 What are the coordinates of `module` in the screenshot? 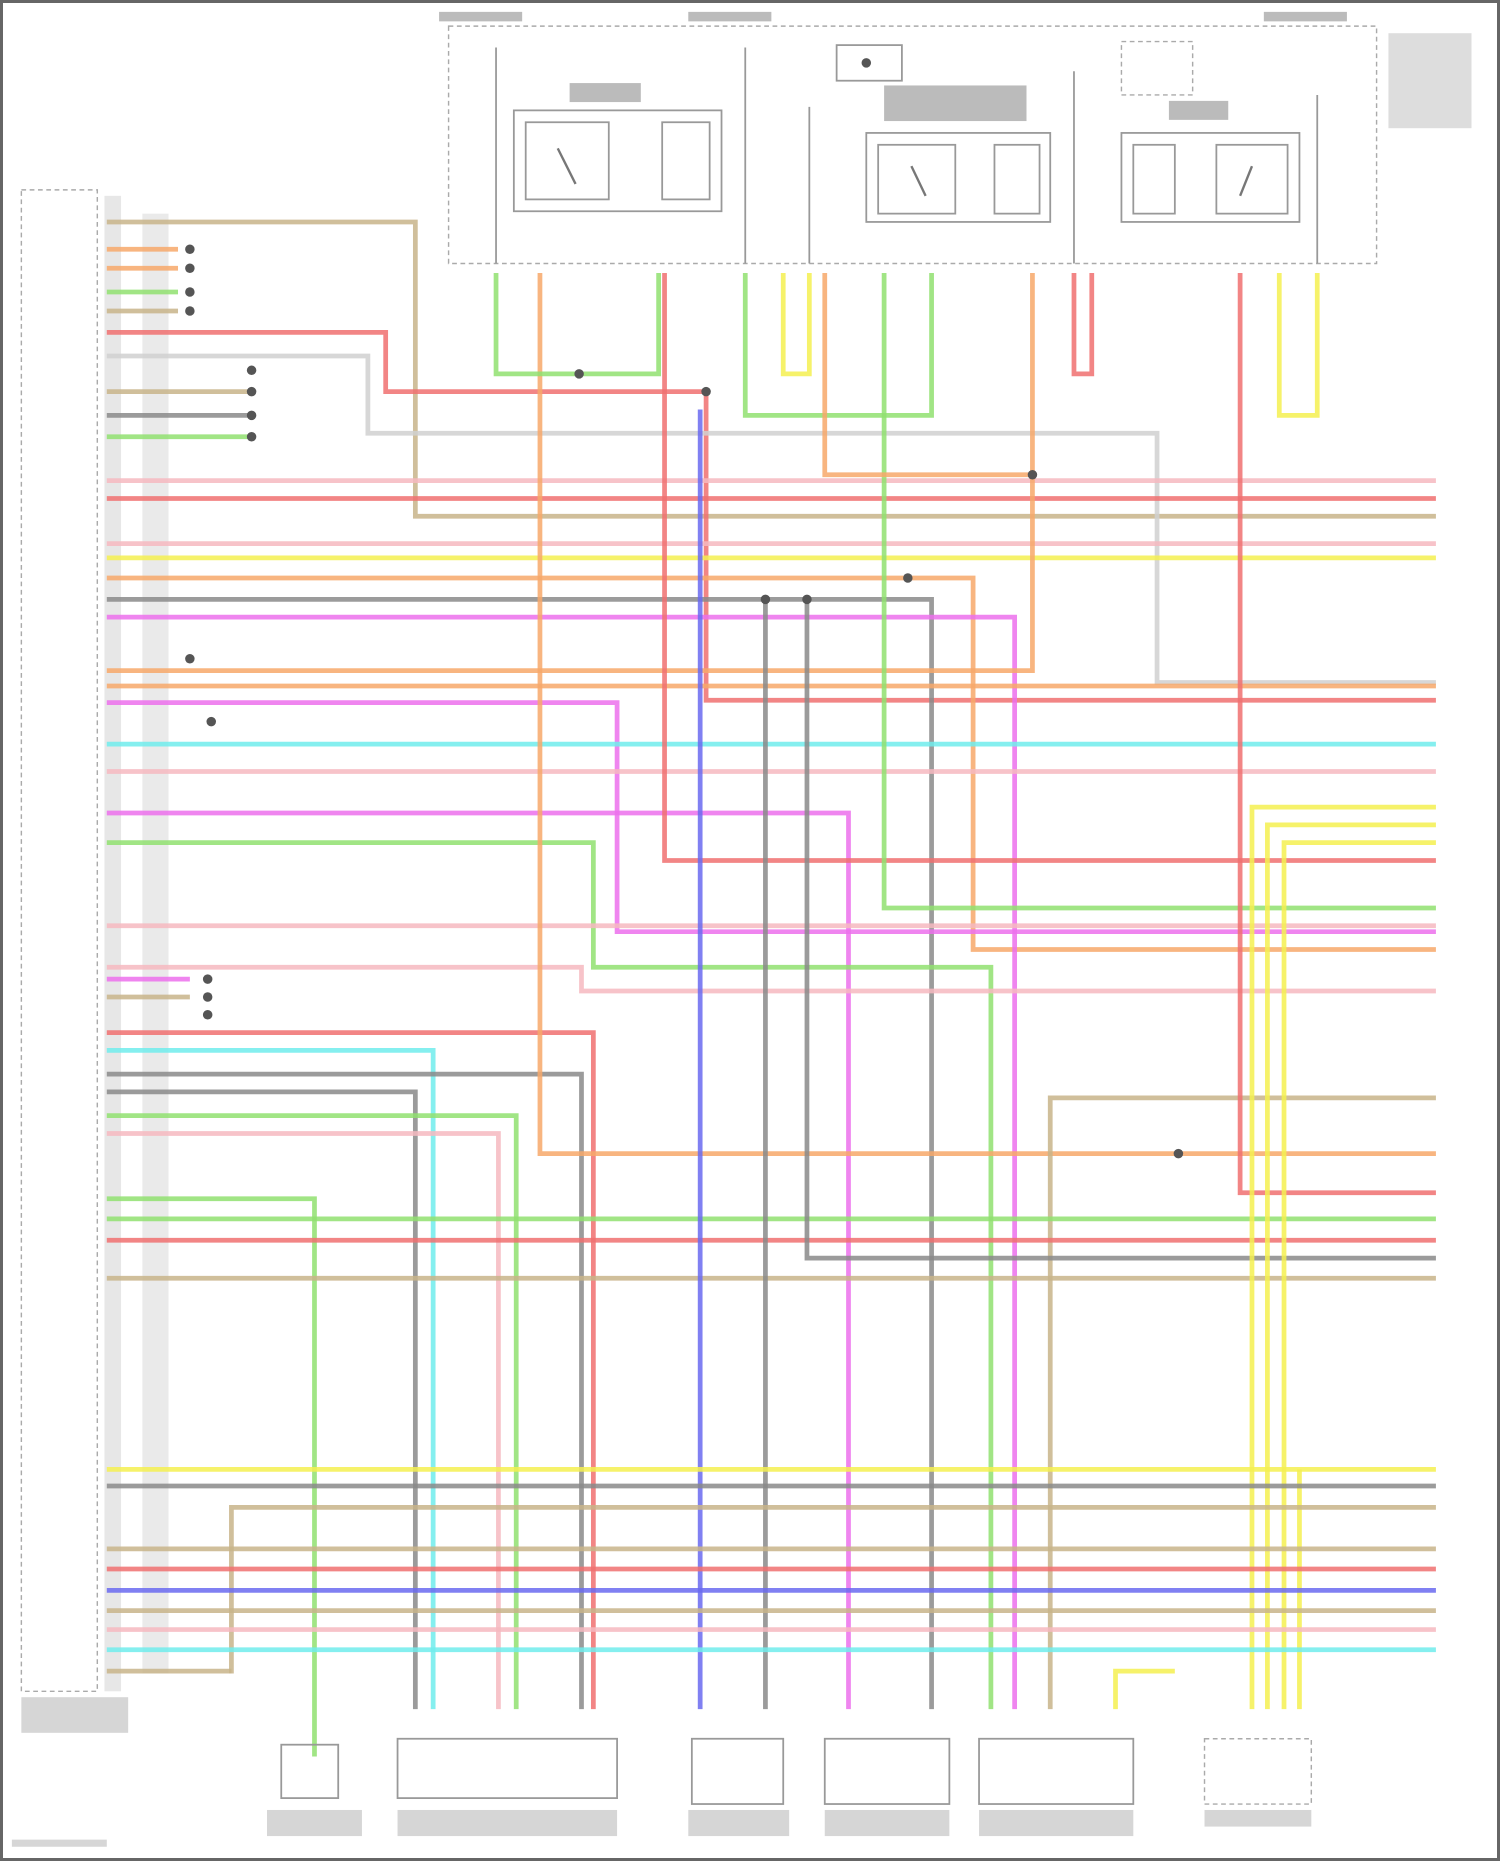 It's located at (1157, 68).